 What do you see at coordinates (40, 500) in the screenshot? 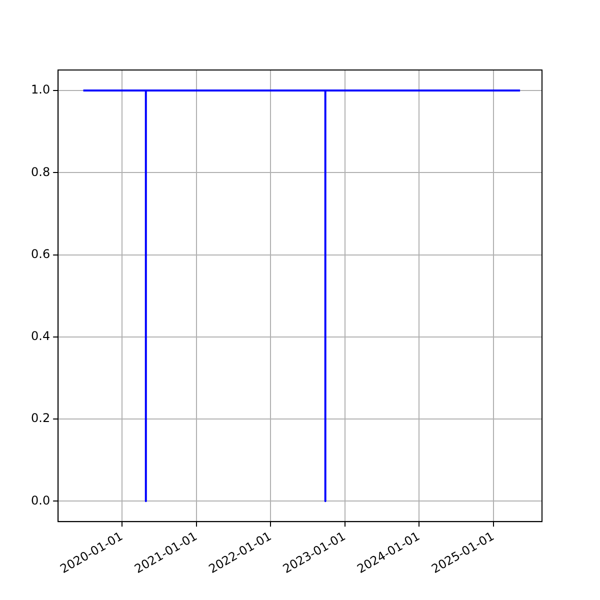
I see `y-tick-label: 0.0` at bounding box center [40, 500].